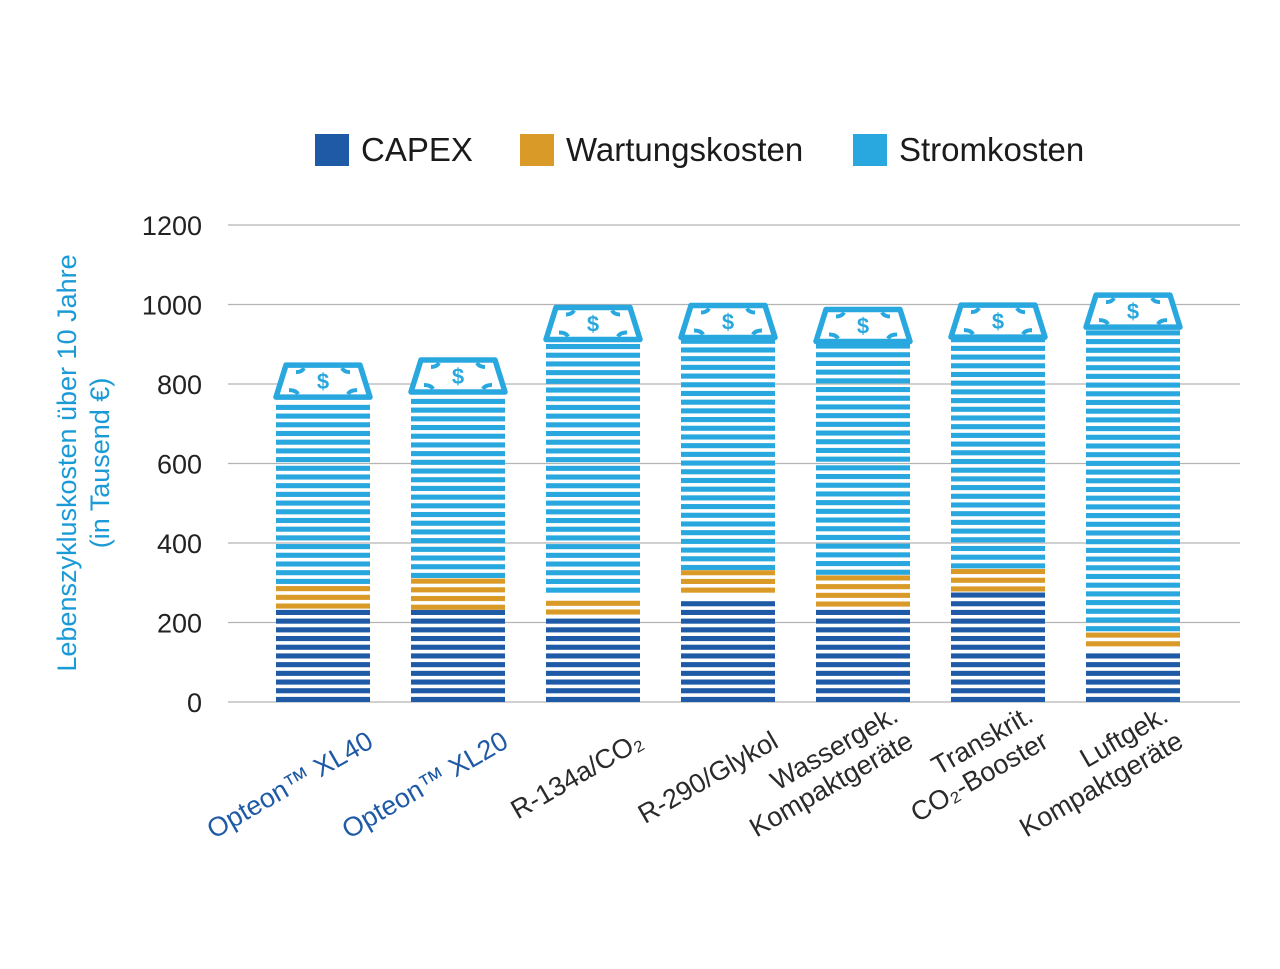 The image size is (1280, 969). I want to click on y-axis-title-line: Lebenszykluskosten über 10 Jahre, so click(67, 462).